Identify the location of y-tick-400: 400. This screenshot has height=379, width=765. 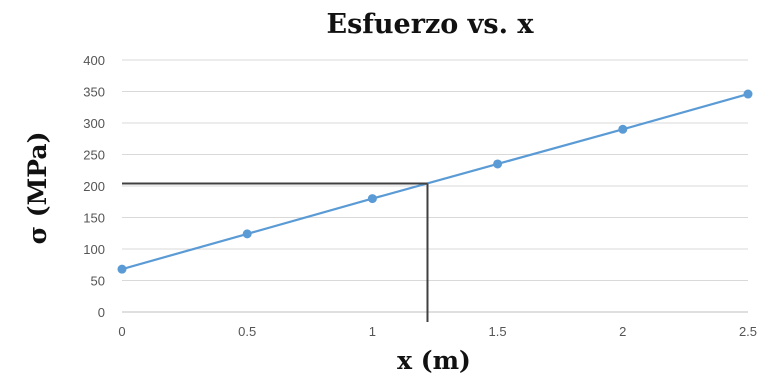
(94, 60).